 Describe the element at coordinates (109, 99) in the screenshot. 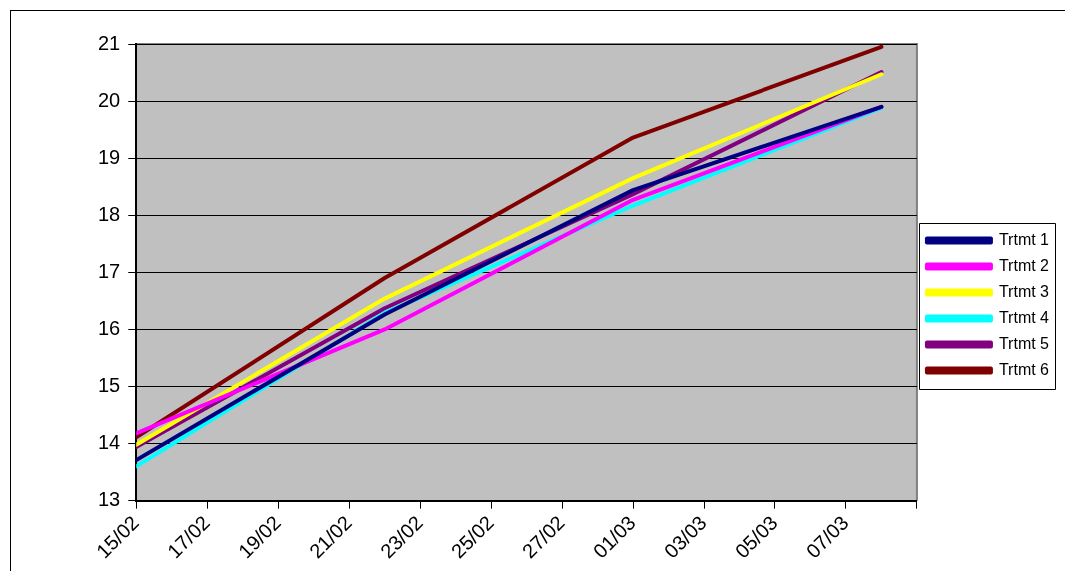

I see `y-tick-label: 20` at that location.